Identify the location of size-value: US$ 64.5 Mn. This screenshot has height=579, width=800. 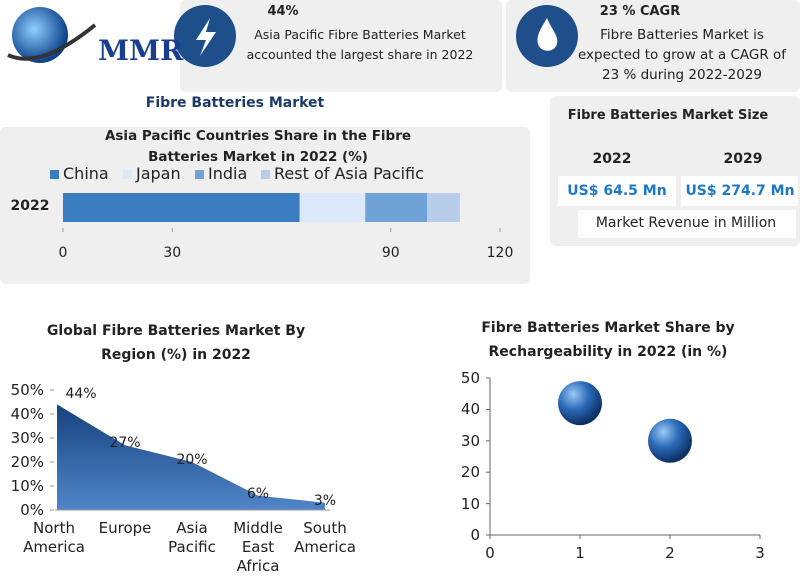
(617, 191).